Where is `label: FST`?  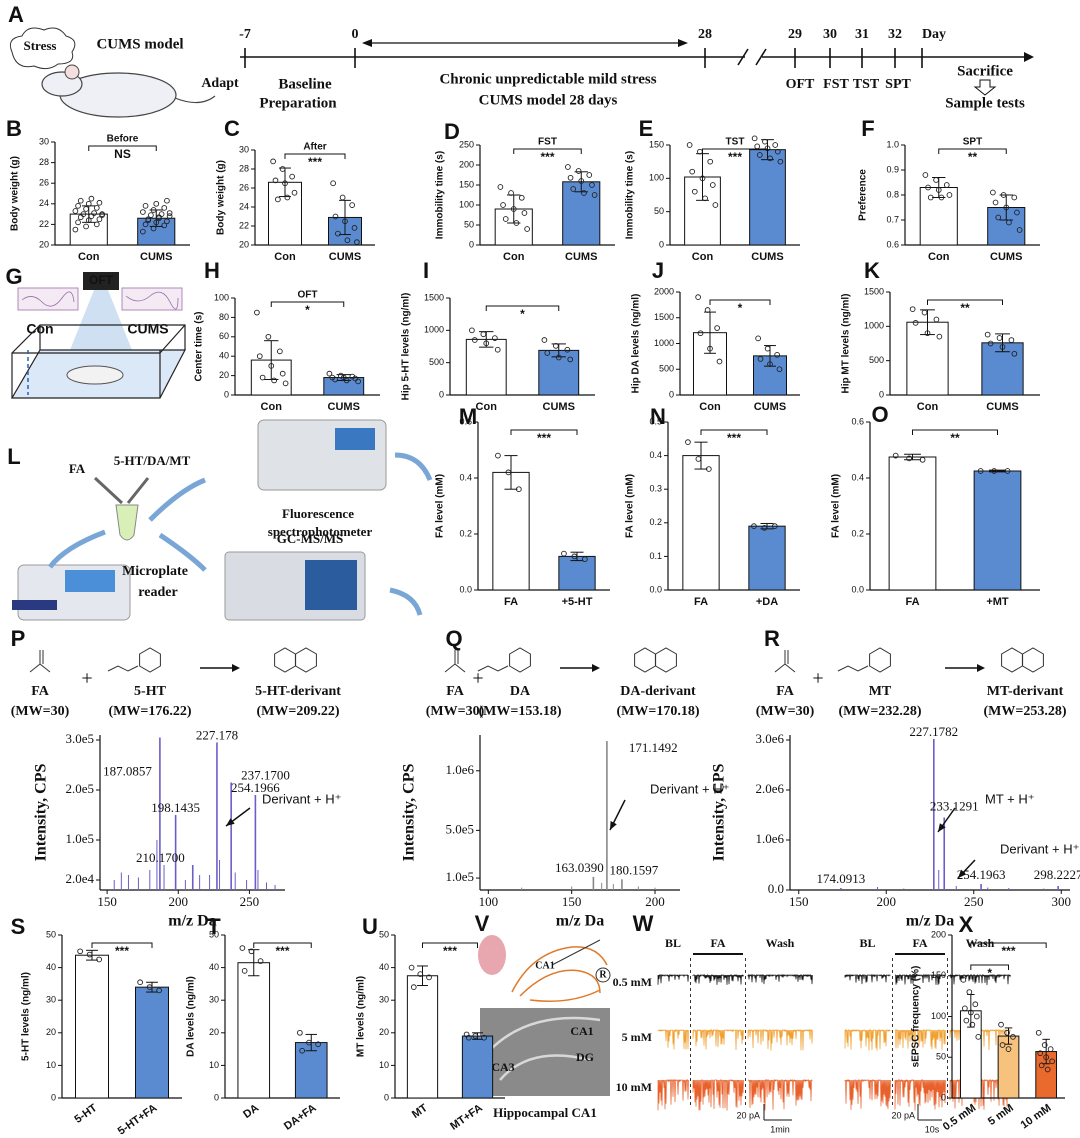
label: FST is located at coordinates (836, 84).